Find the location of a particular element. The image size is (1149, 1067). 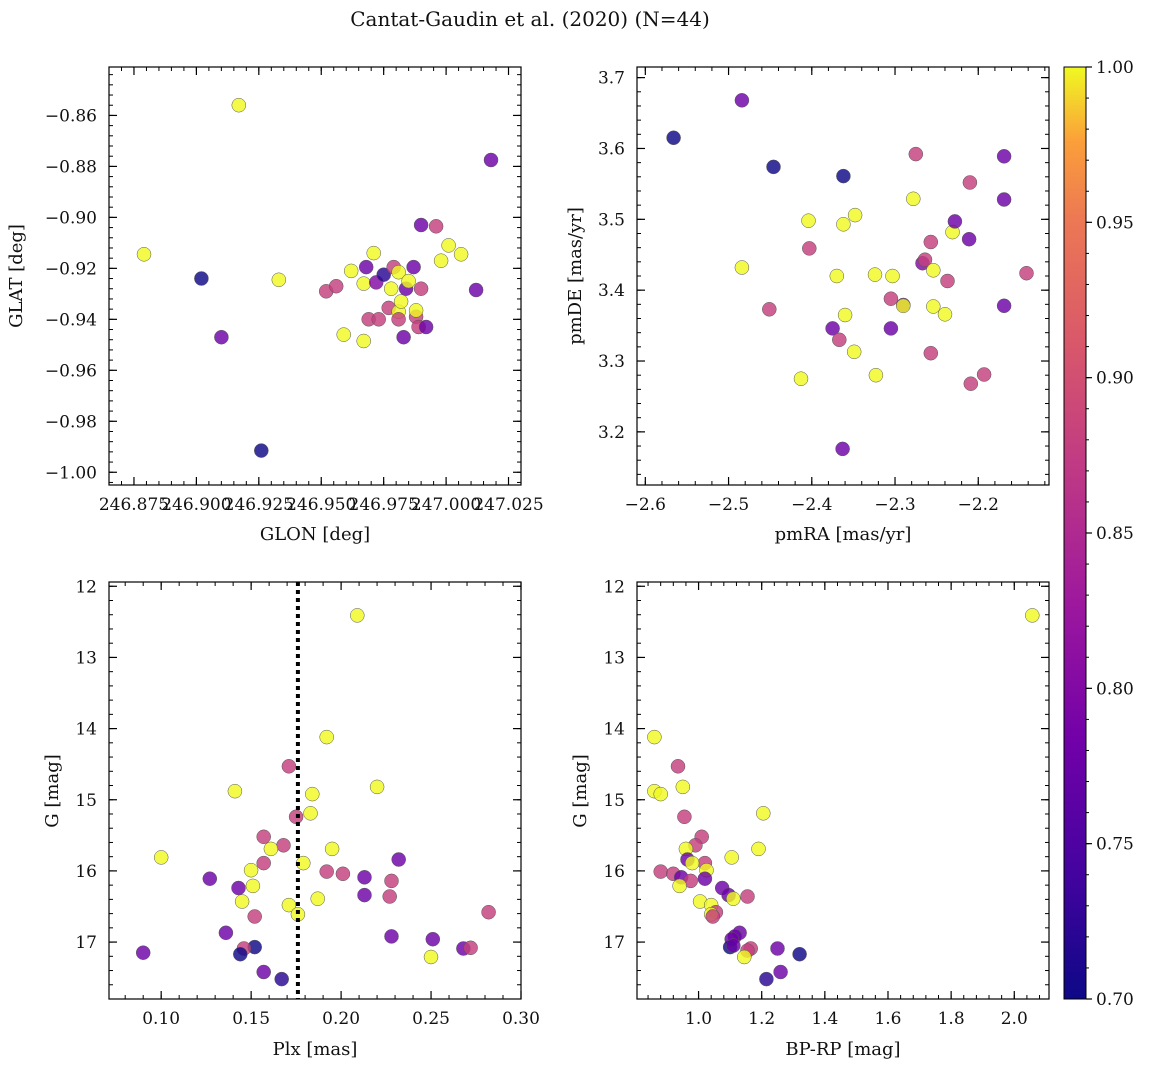

y-tick-label: −0.86 is located at coordinates (71, 116).